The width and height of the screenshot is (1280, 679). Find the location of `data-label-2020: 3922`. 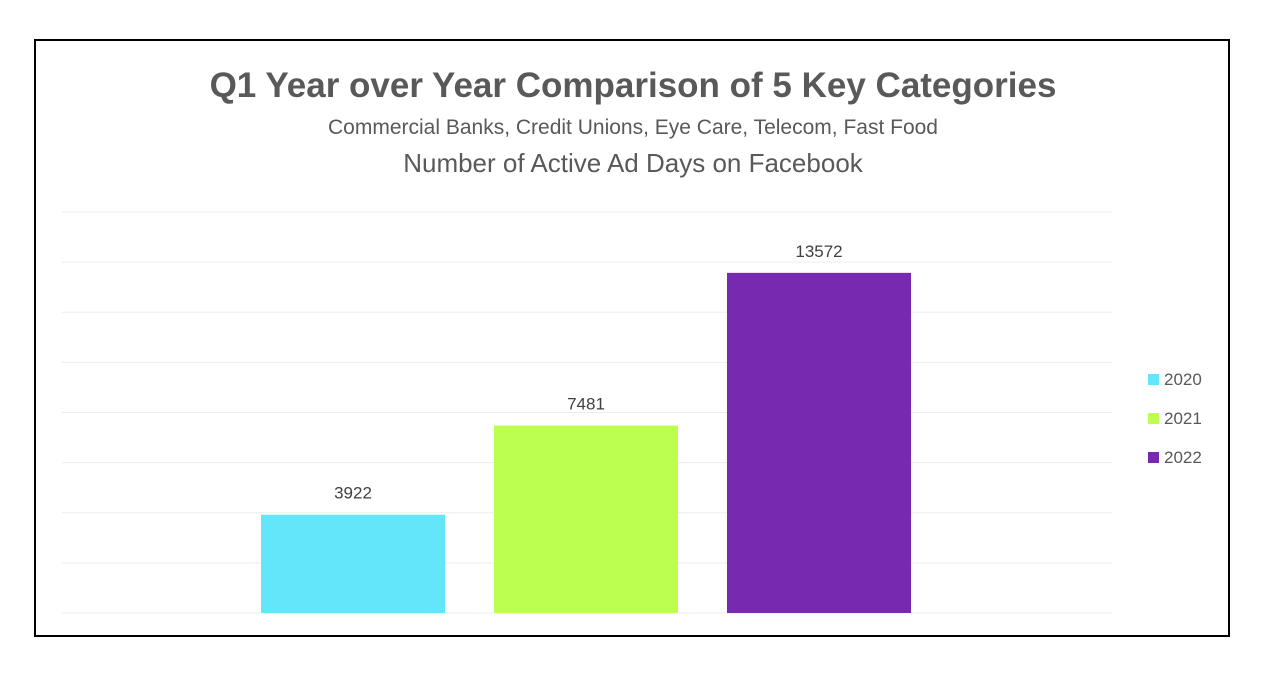

data-label-2020: 3922 is located at coordinates (353, 493).